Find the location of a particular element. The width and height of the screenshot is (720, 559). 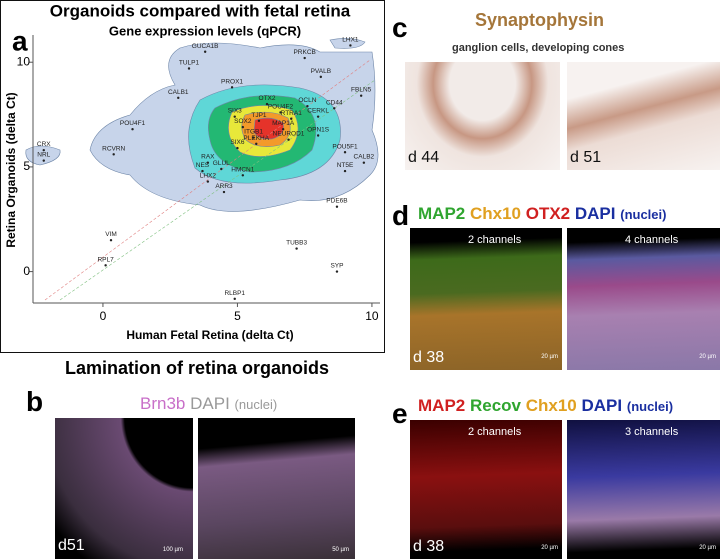

stain: OTX2 is located at coordinates (548, 213).